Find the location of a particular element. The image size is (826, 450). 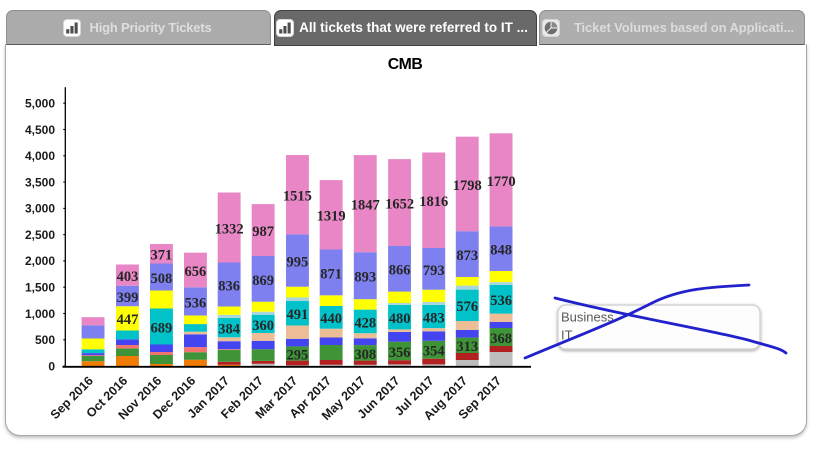

svg-text: 384 is located at coordinates (229, 330).